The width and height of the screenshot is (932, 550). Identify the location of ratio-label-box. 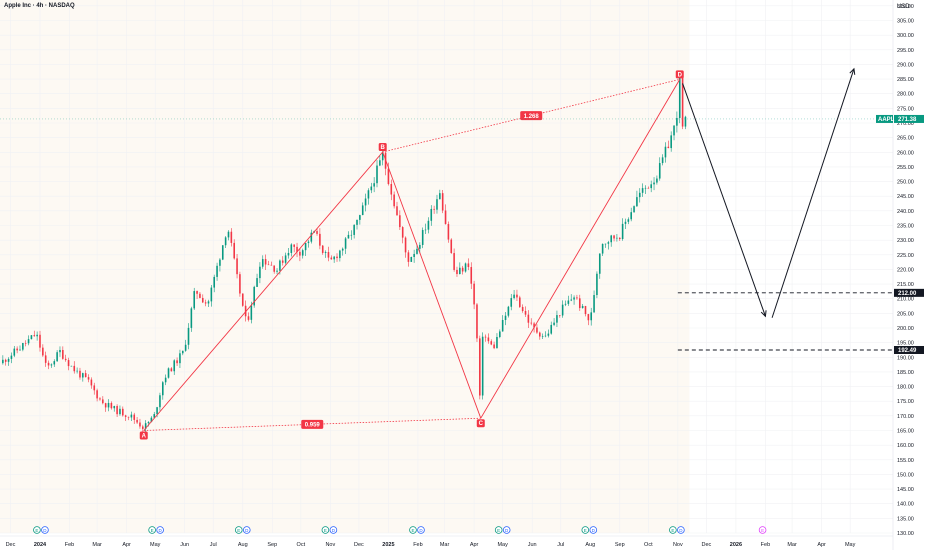
(531, 116).